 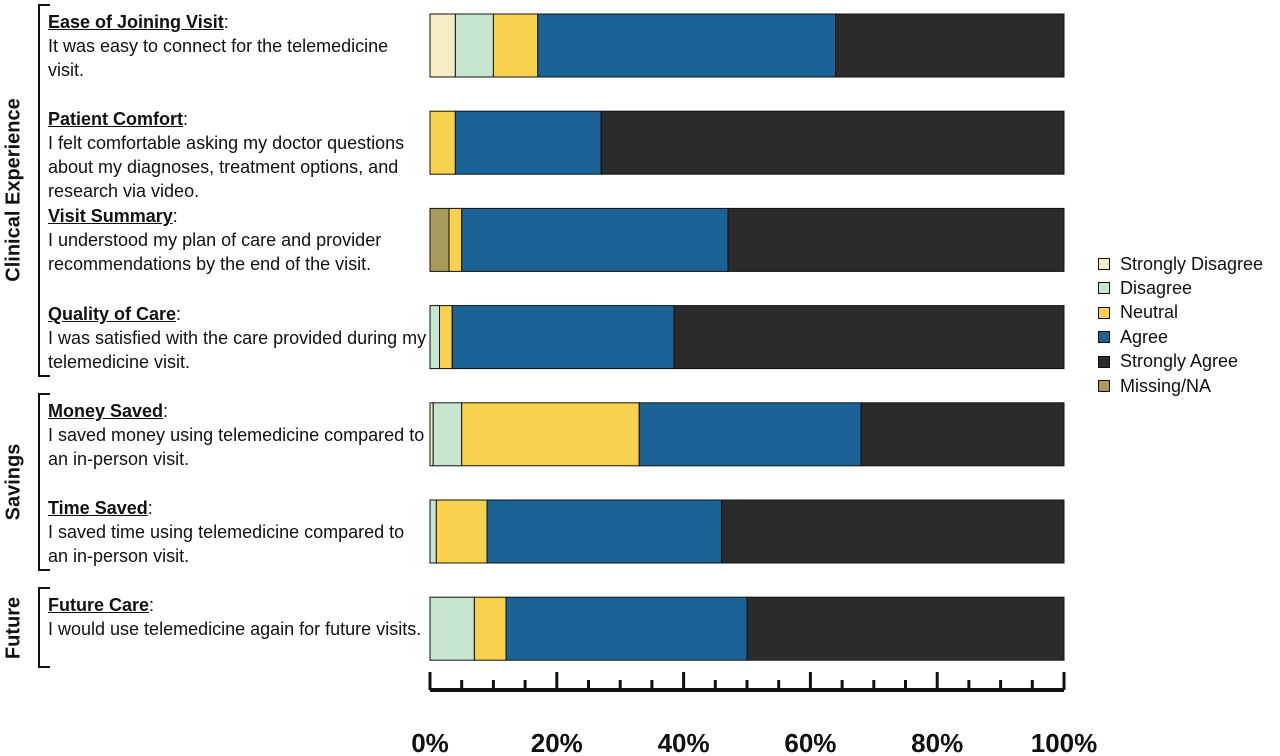 I want to click on x-tick-label: 100%, so click(x=1064, y=742).